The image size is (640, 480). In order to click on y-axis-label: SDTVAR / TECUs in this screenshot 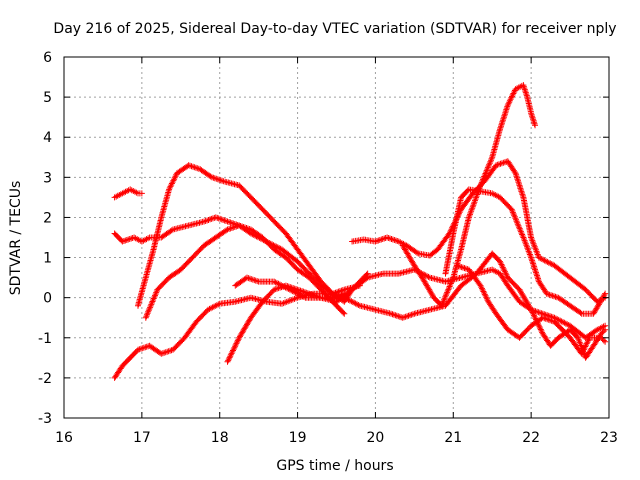, I will do `click(16, 238)`.